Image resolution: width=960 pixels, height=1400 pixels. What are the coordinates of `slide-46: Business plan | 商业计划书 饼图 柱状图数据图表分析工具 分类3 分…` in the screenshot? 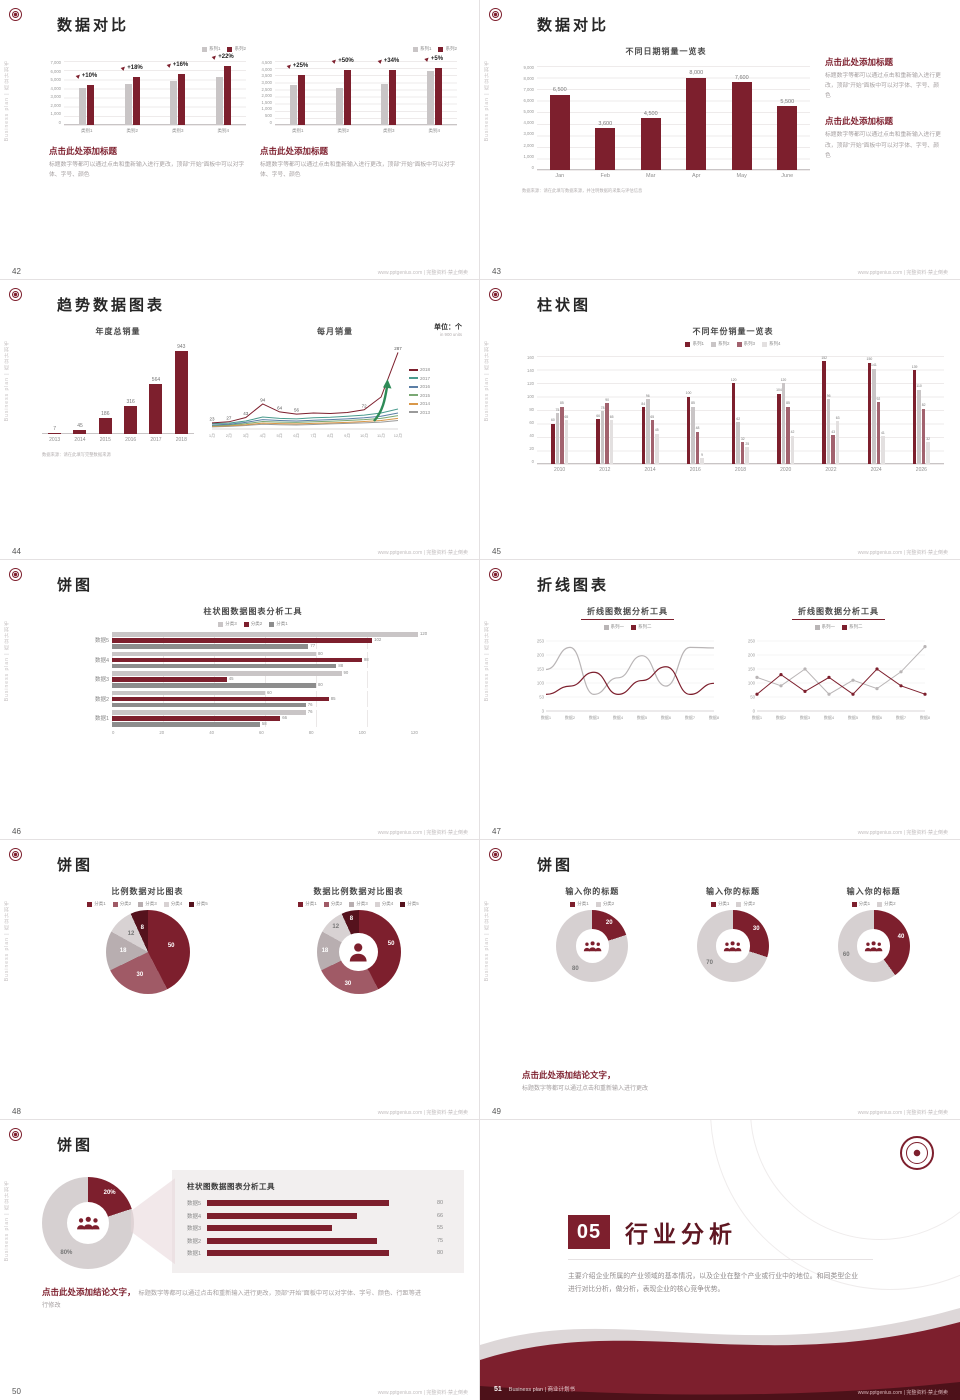 It's located at (240, 700).